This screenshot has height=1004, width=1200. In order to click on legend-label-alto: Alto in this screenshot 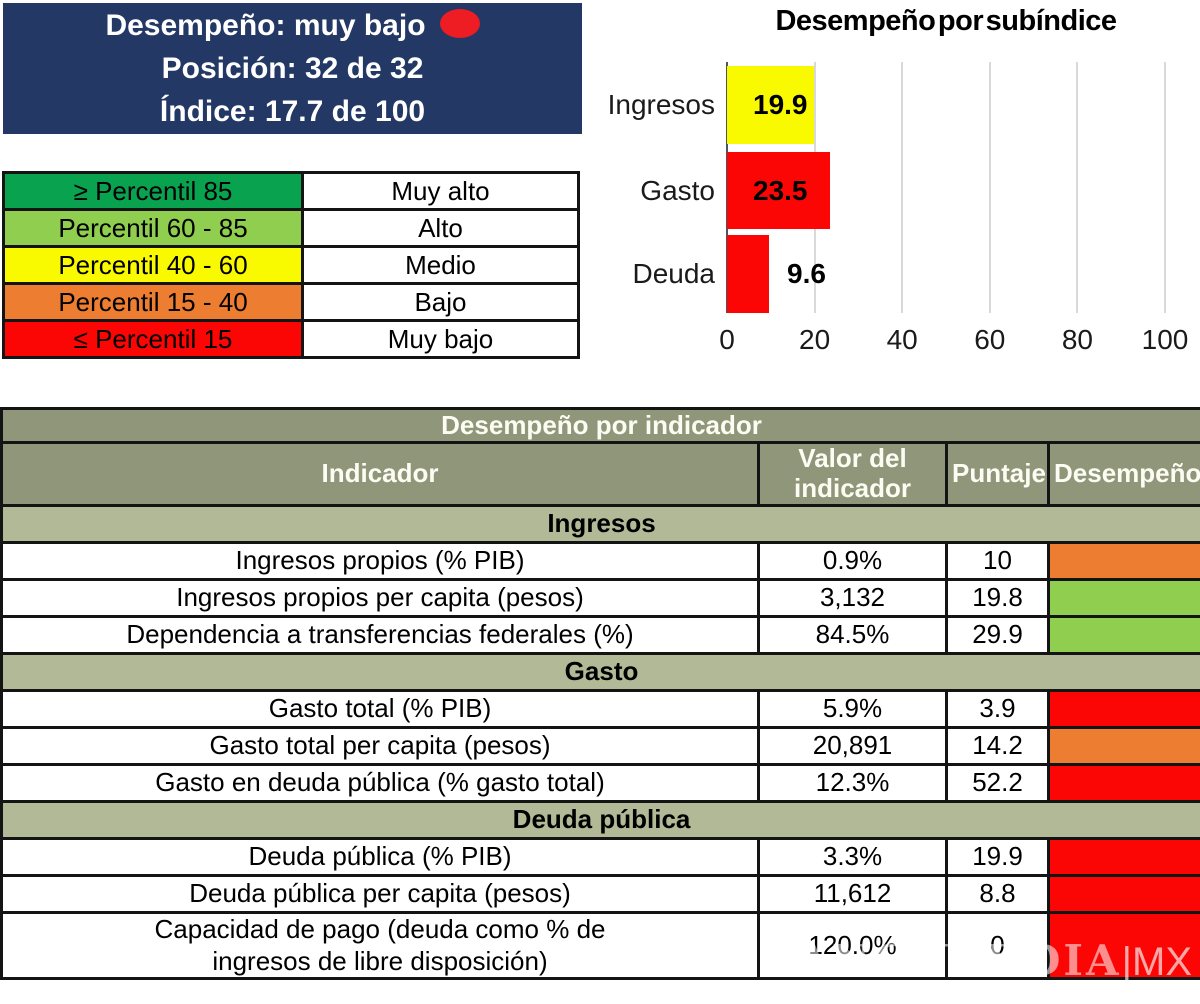, I will do `click(440, 228)`.